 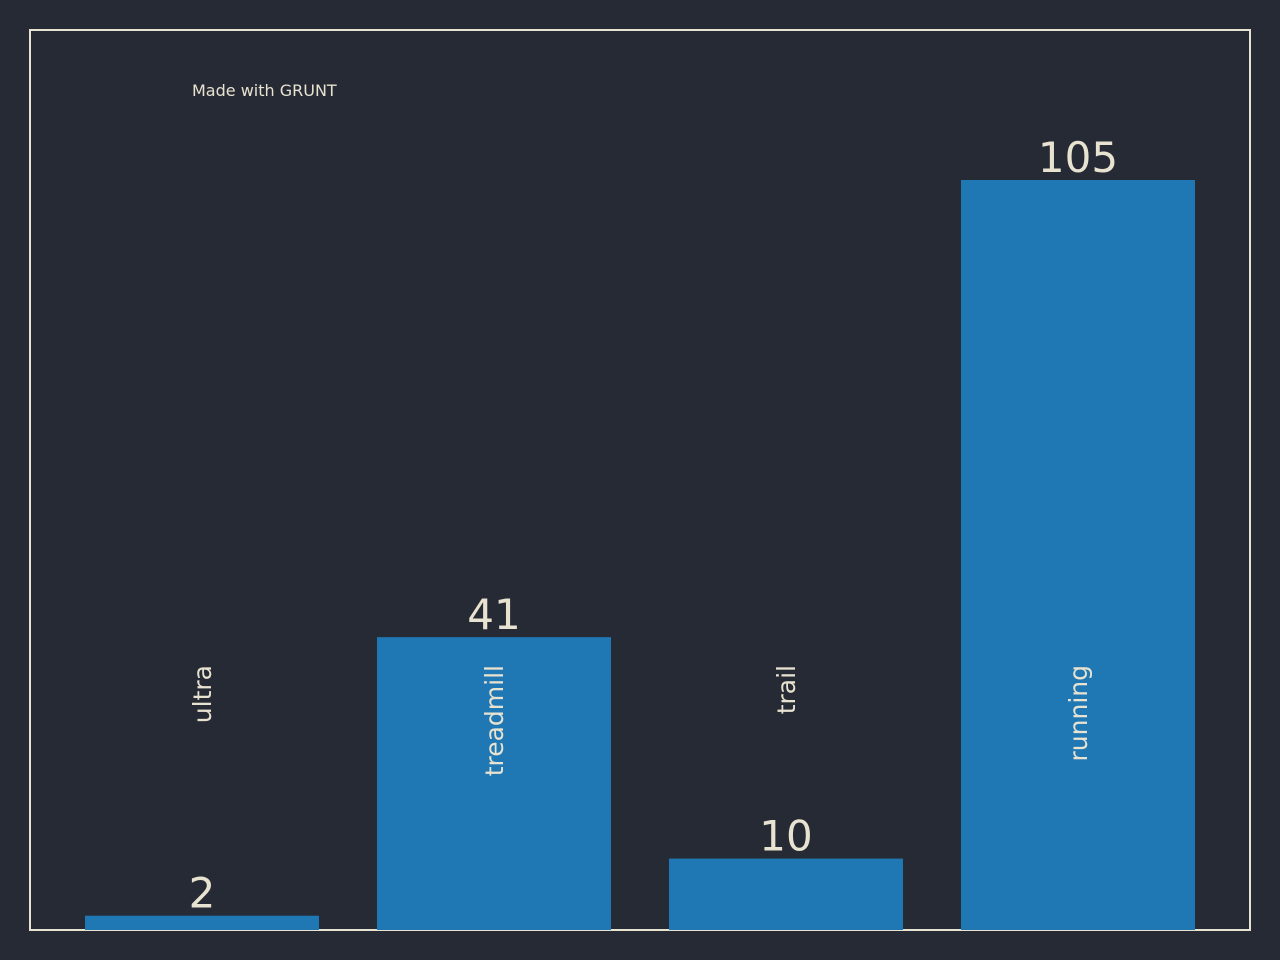 What do you see at coordinates (785, 836) in the screenshot?
I see `value-label: 10` at bounding box center [785, 836].